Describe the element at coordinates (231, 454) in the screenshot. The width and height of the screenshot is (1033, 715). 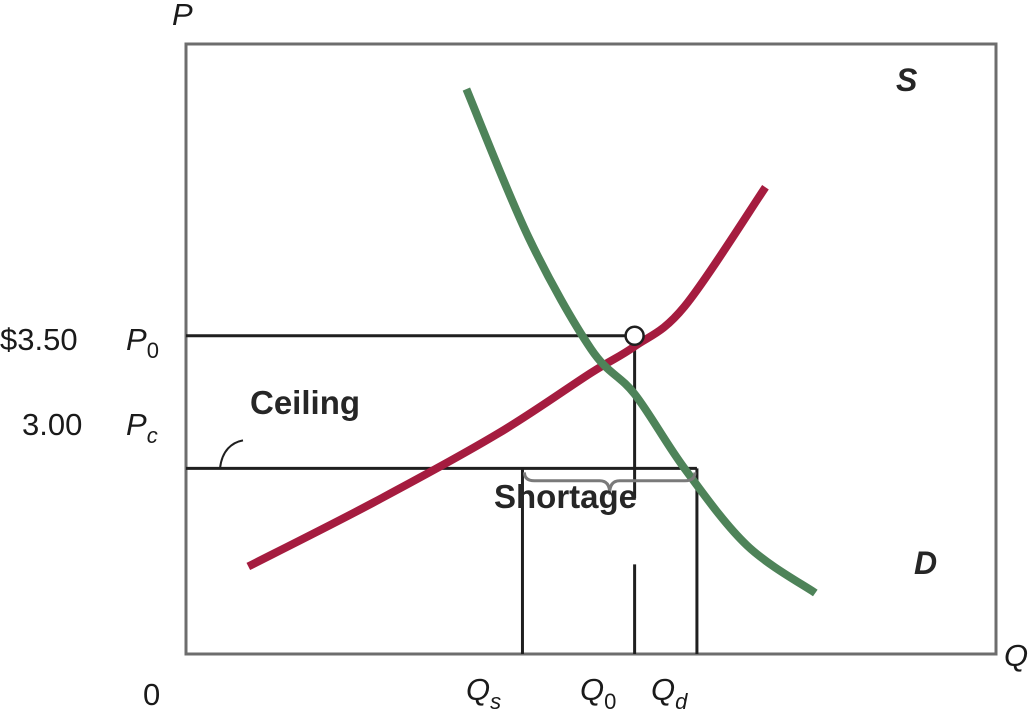
I see `ceiling-pointer` at that location.